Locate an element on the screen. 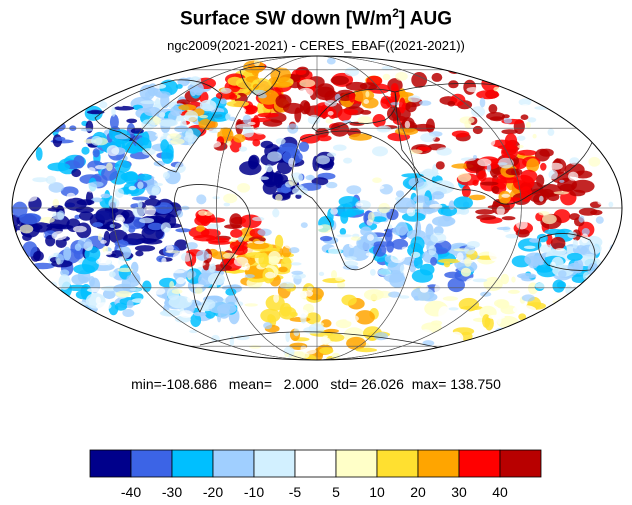  plot-title: Surface SW down [W/m2] AUG is located at coordinates (316, 18).